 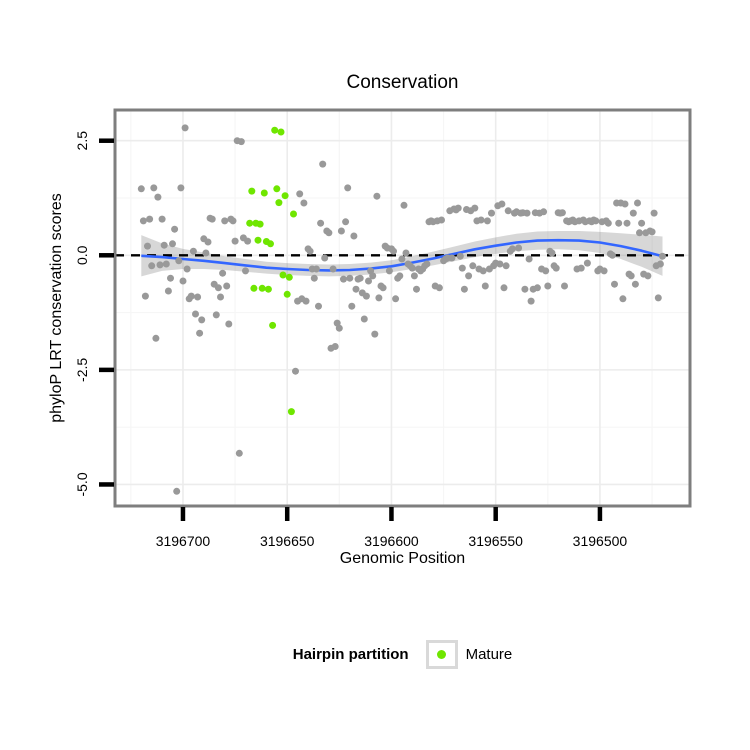 What do you see at coordinates (350, 654) in the screenshot?
I see `legend-title: Hairpin partition` at bounding box center [350, 654].